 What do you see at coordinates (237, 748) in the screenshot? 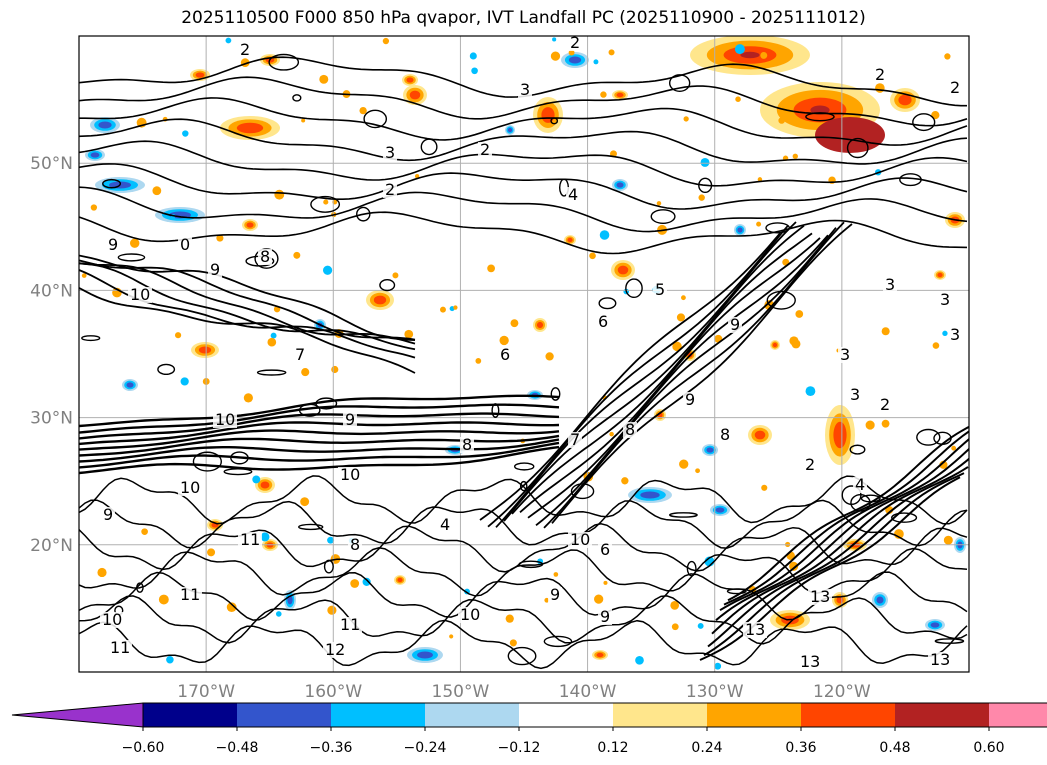
I see `colorbar-tick-label: −0.48` at bounding box center [237, 748].